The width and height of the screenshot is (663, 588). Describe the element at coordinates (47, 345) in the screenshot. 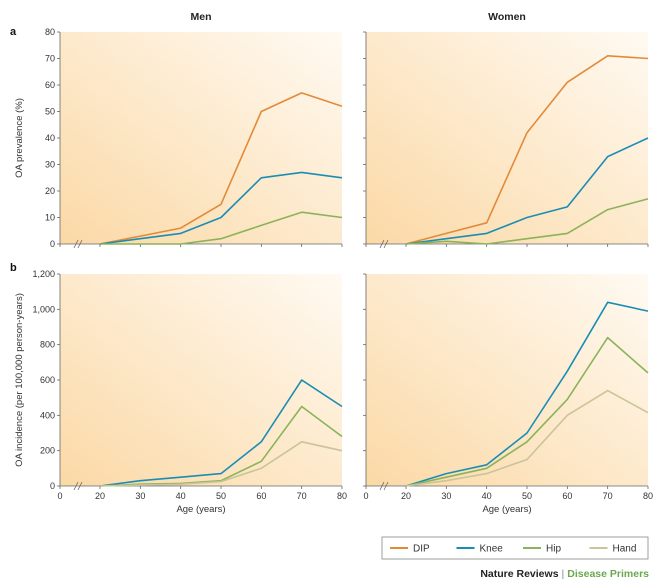

I see `y-tick-label: 800` at that location.